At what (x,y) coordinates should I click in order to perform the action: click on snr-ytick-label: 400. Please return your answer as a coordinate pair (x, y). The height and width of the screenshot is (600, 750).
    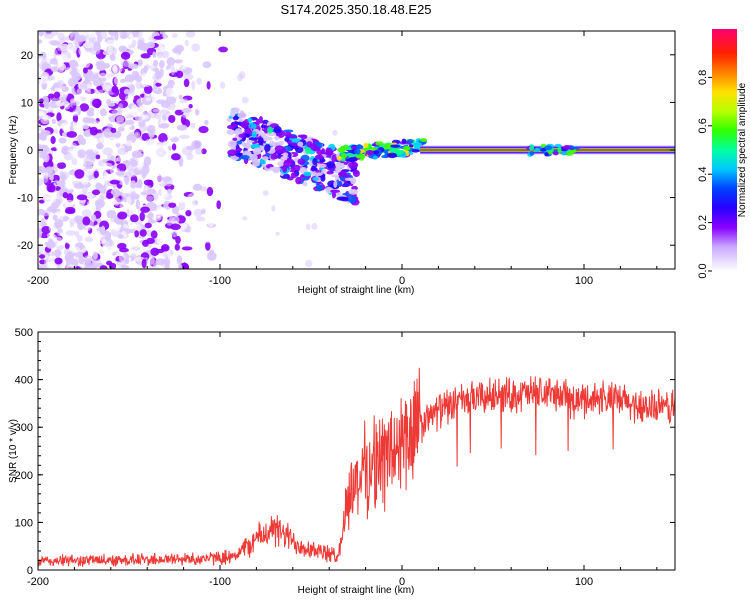
    Looking at the image, I should click on (24, 381).